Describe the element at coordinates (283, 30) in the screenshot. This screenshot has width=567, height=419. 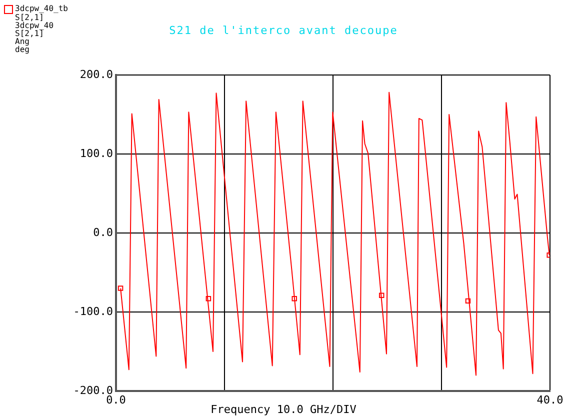
I see `chart-title: S21 de l'interco avant decoupe` at that location.